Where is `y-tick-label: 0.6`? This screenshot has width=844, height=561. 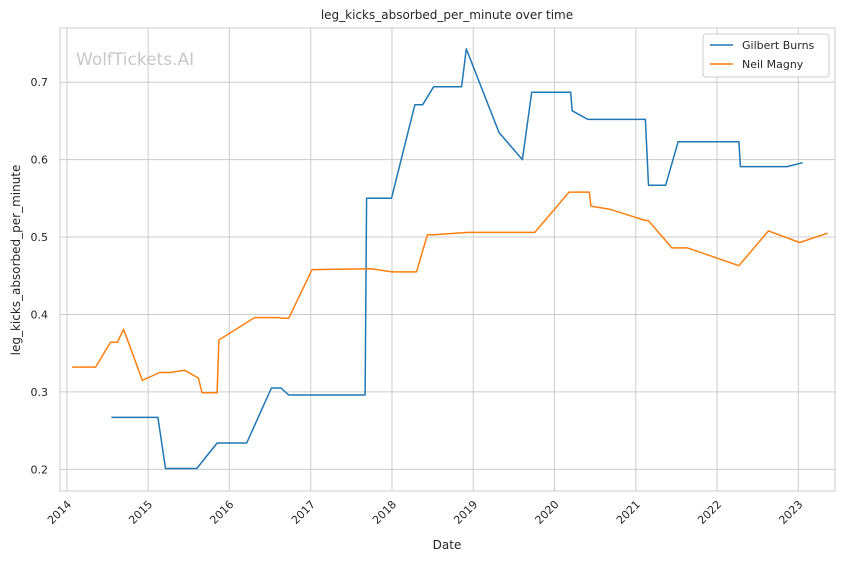 y-tick-label: 0.6 is located at coordinates (40, 160).